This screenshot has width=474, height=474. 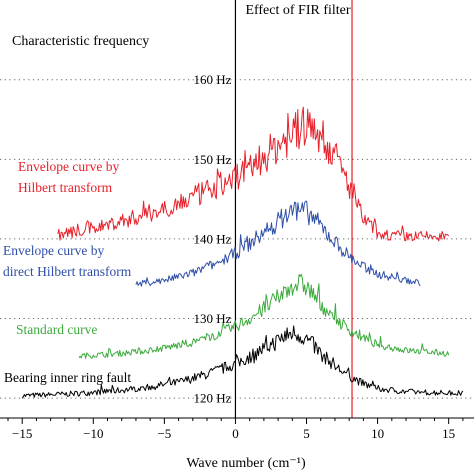 What do you see at coordinates (377, 433) in the screenshot?
I see `x-tick-label: 10` at bounding box center [377, 433].